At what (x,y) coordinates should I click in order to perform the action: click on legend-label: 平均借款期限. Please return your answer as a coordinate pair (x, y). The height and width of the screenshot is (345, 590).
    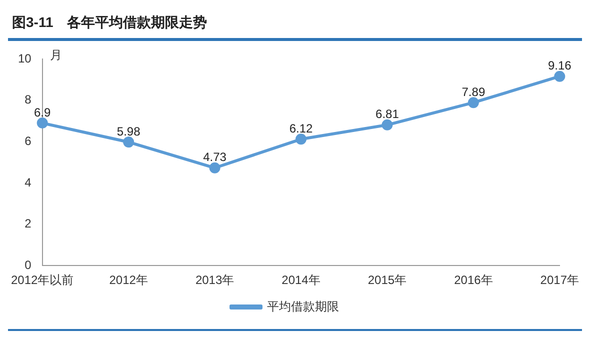
    Looking at the image, I should click on (303, 306).